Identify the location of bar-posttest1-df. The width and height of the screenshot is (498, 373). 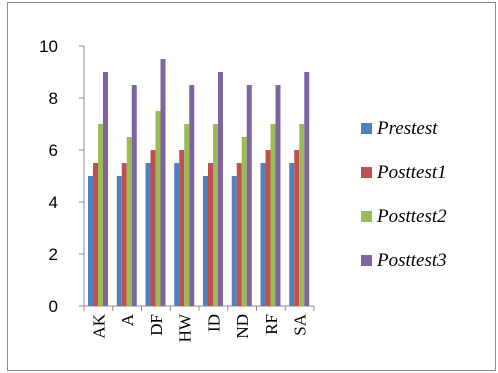
(153, 228).